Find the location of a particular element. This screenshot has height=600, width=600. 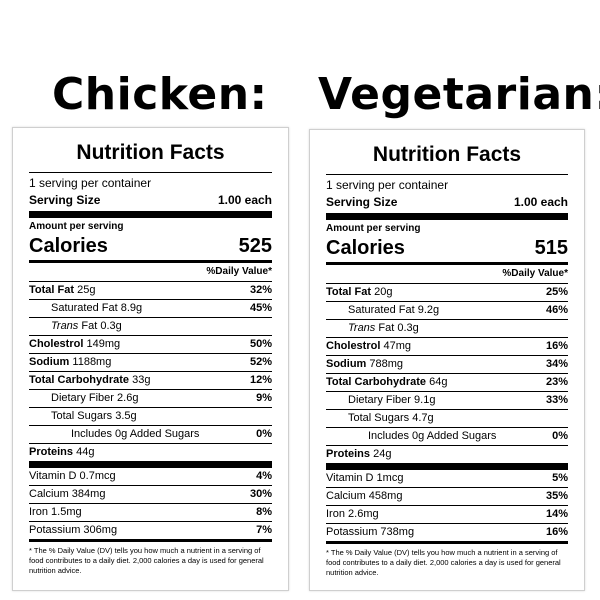

potassium-row: Potassium 738mg 16% is located at coordinates (447, 532).